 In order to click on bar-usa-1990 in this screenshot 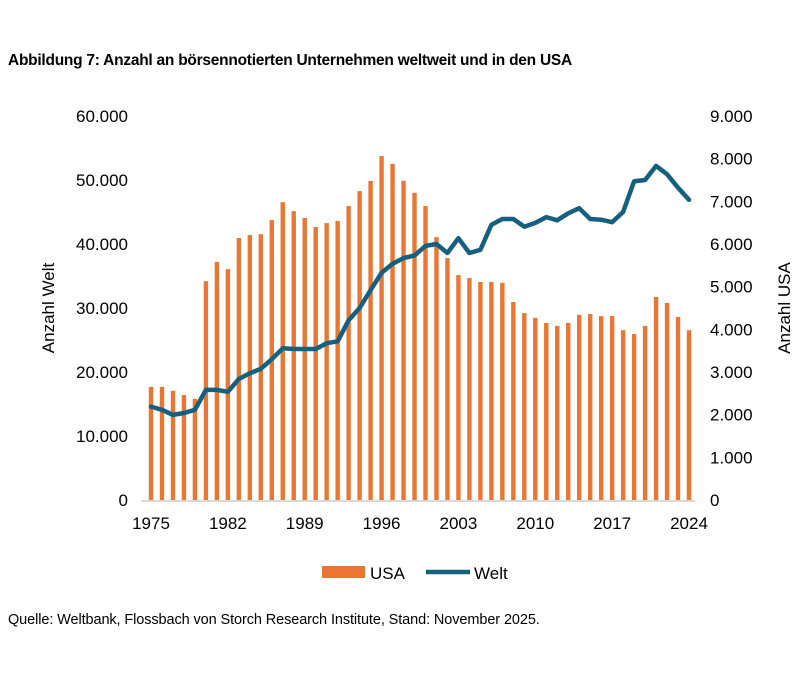, I will do `click(315, 363)`.